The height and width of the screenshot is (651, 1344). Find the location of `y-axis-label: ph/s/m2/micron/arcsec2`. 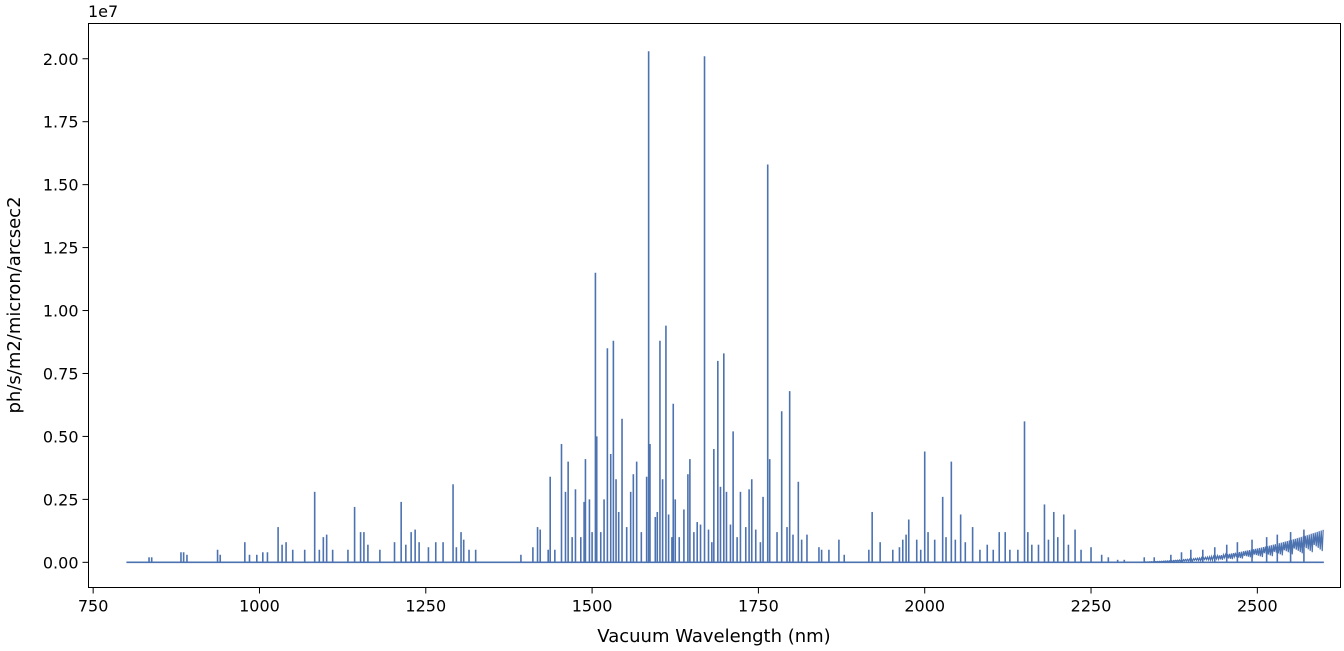

y-axis-label: ph/s/m2/micron/arcsec2 is located at coordinates (14, 304).